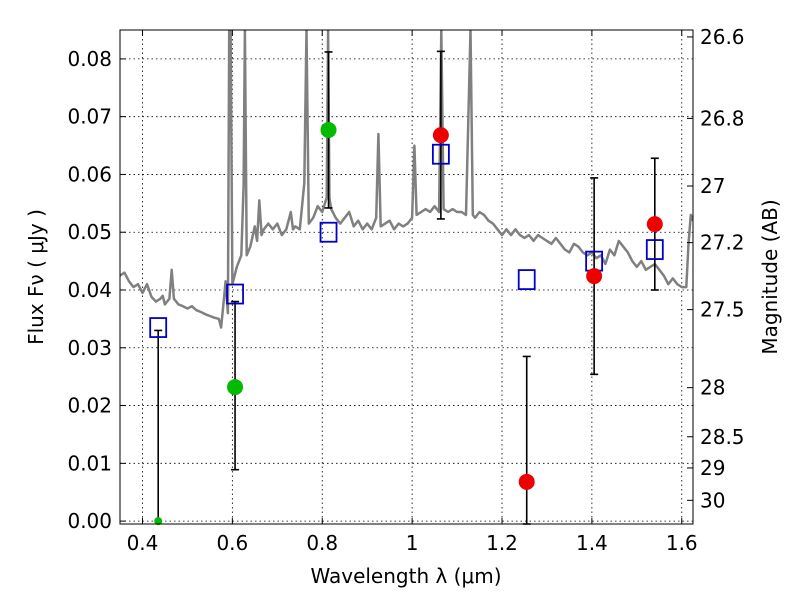 This screenshot has width=800, height=600. I want to click on x-tick-label: 1.4, so click(592, 543).